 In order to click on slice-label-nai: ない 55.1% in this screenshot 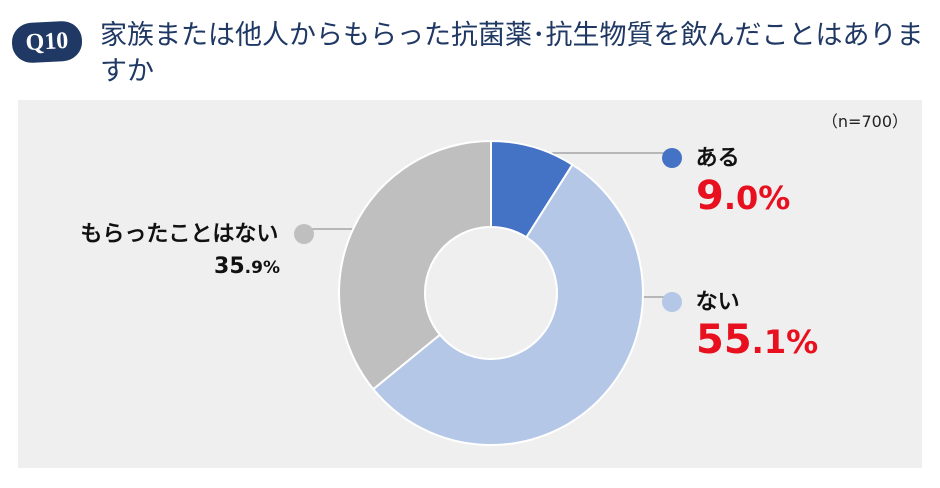, I will do `click(740, 324)`.